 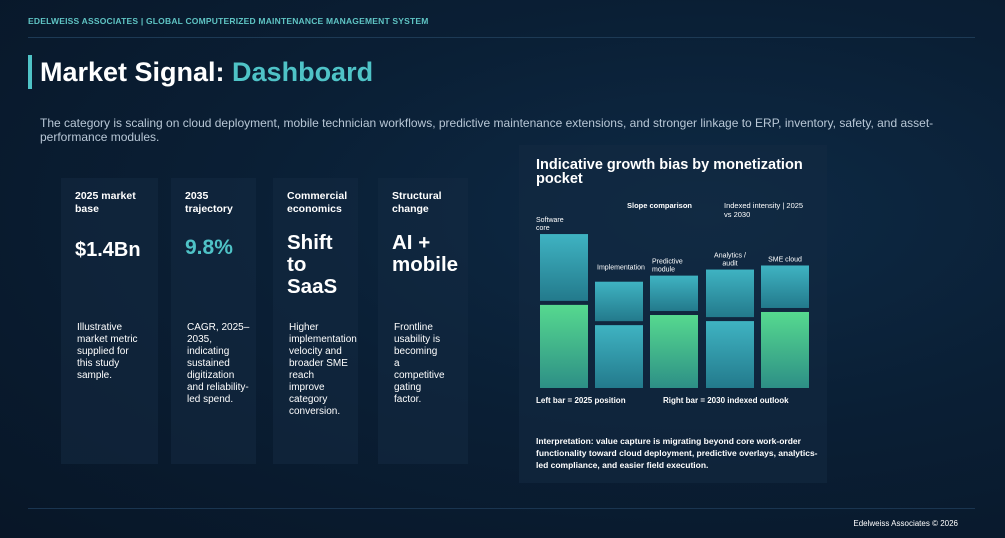 I want to click on page-title-main: Market Signal:, so click(x=136, y=72).